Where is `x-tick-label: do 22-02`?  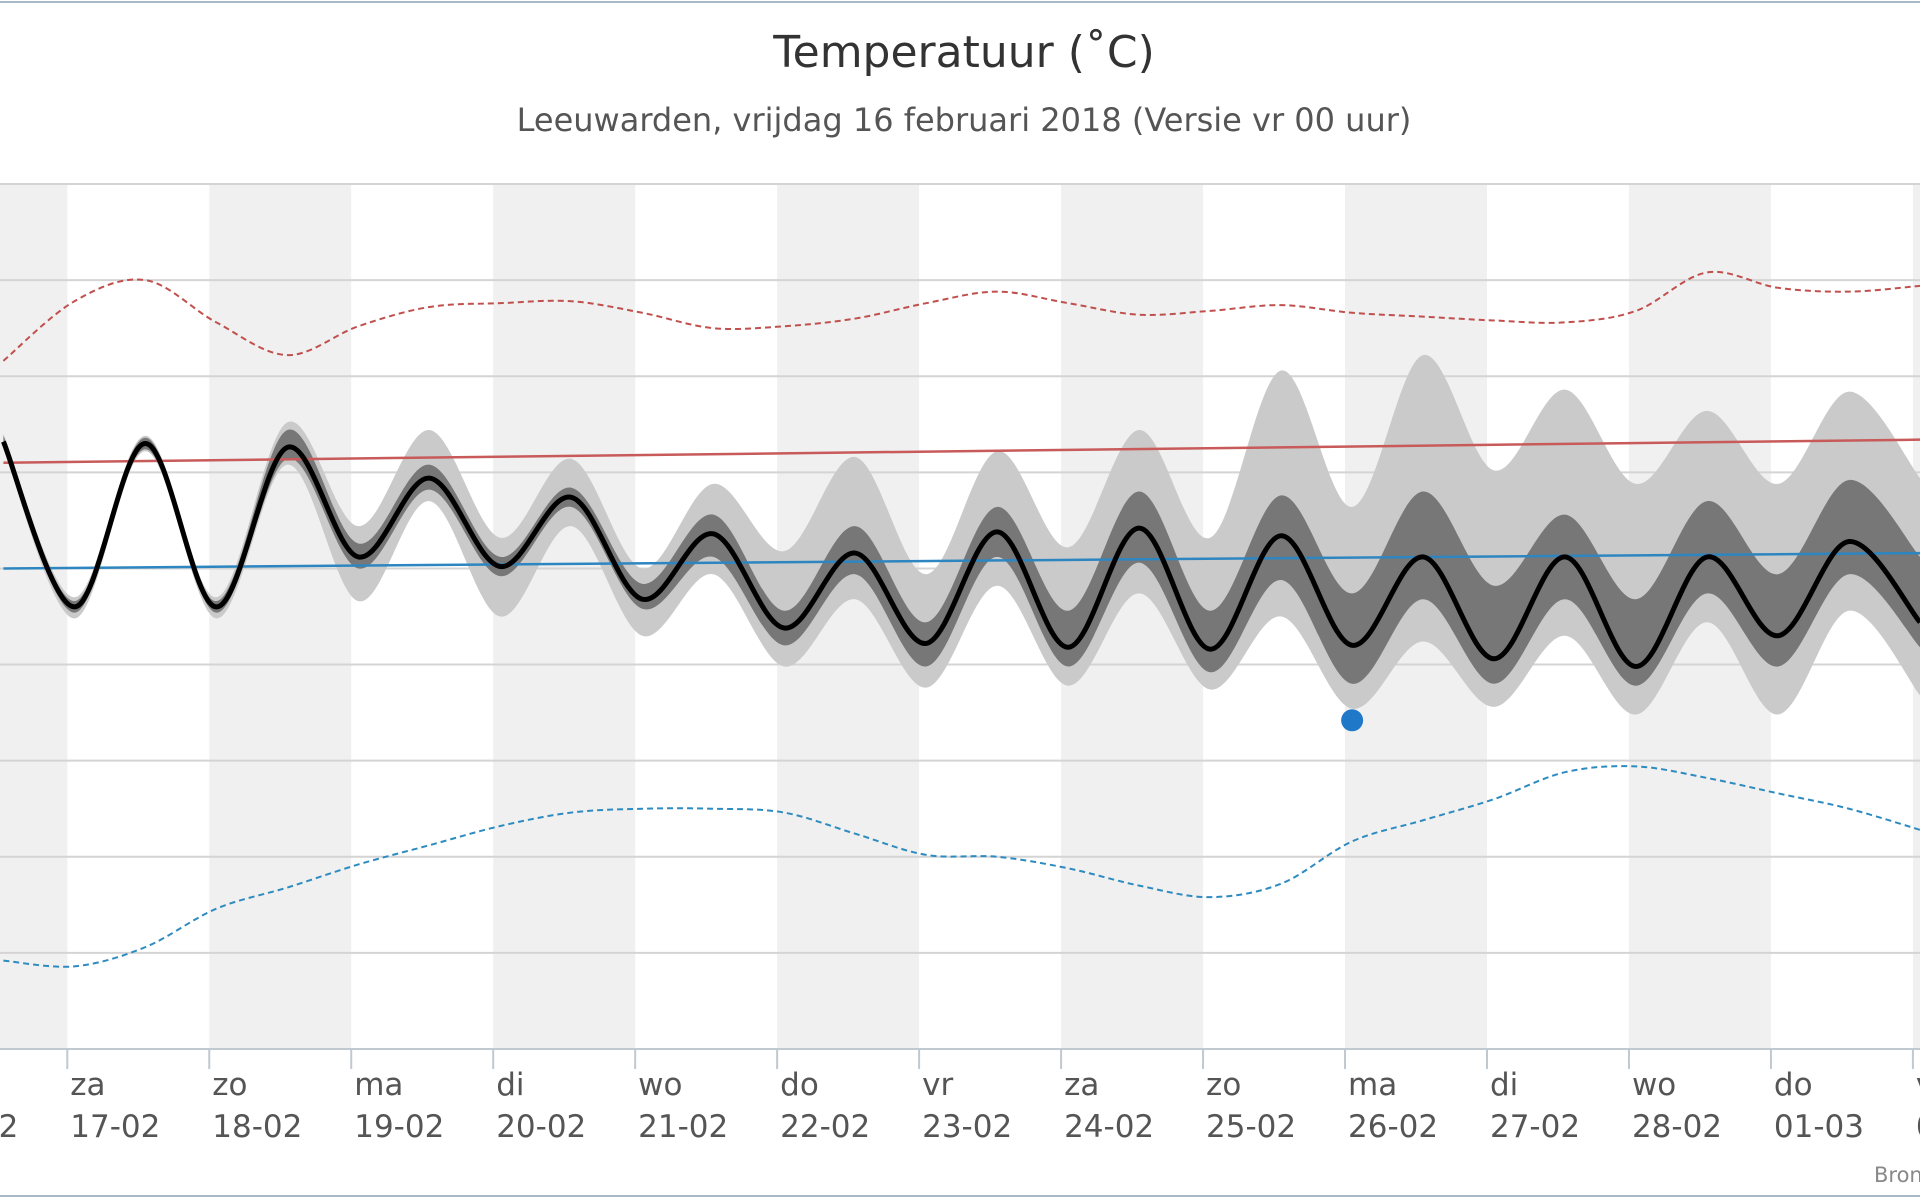
x-tick-label: do 22-02 is located at coordinates (825, 1106).